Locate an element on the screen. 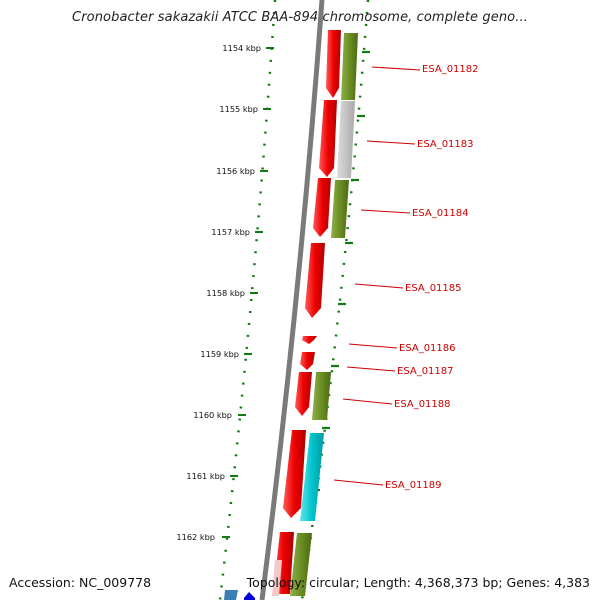  gene-label: ESA_01184 is located at coordinates (440, 213).